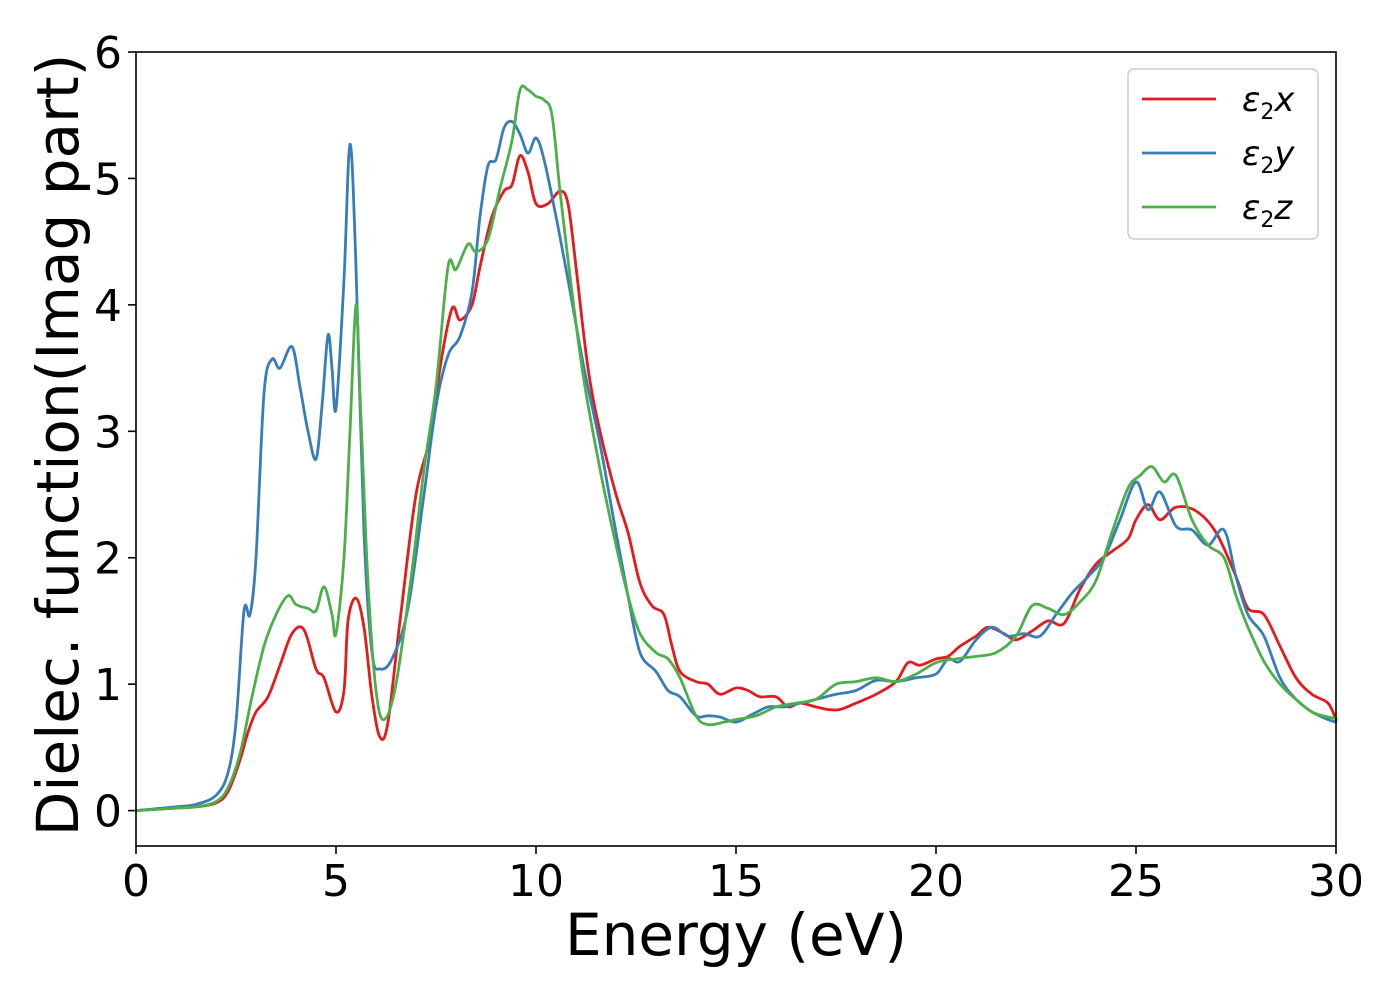 This screenshot has height=1000, width=1400. Describe the element at coordinates (108, 812) in the screenshot. I see `y-tick-label: 0` at that location.